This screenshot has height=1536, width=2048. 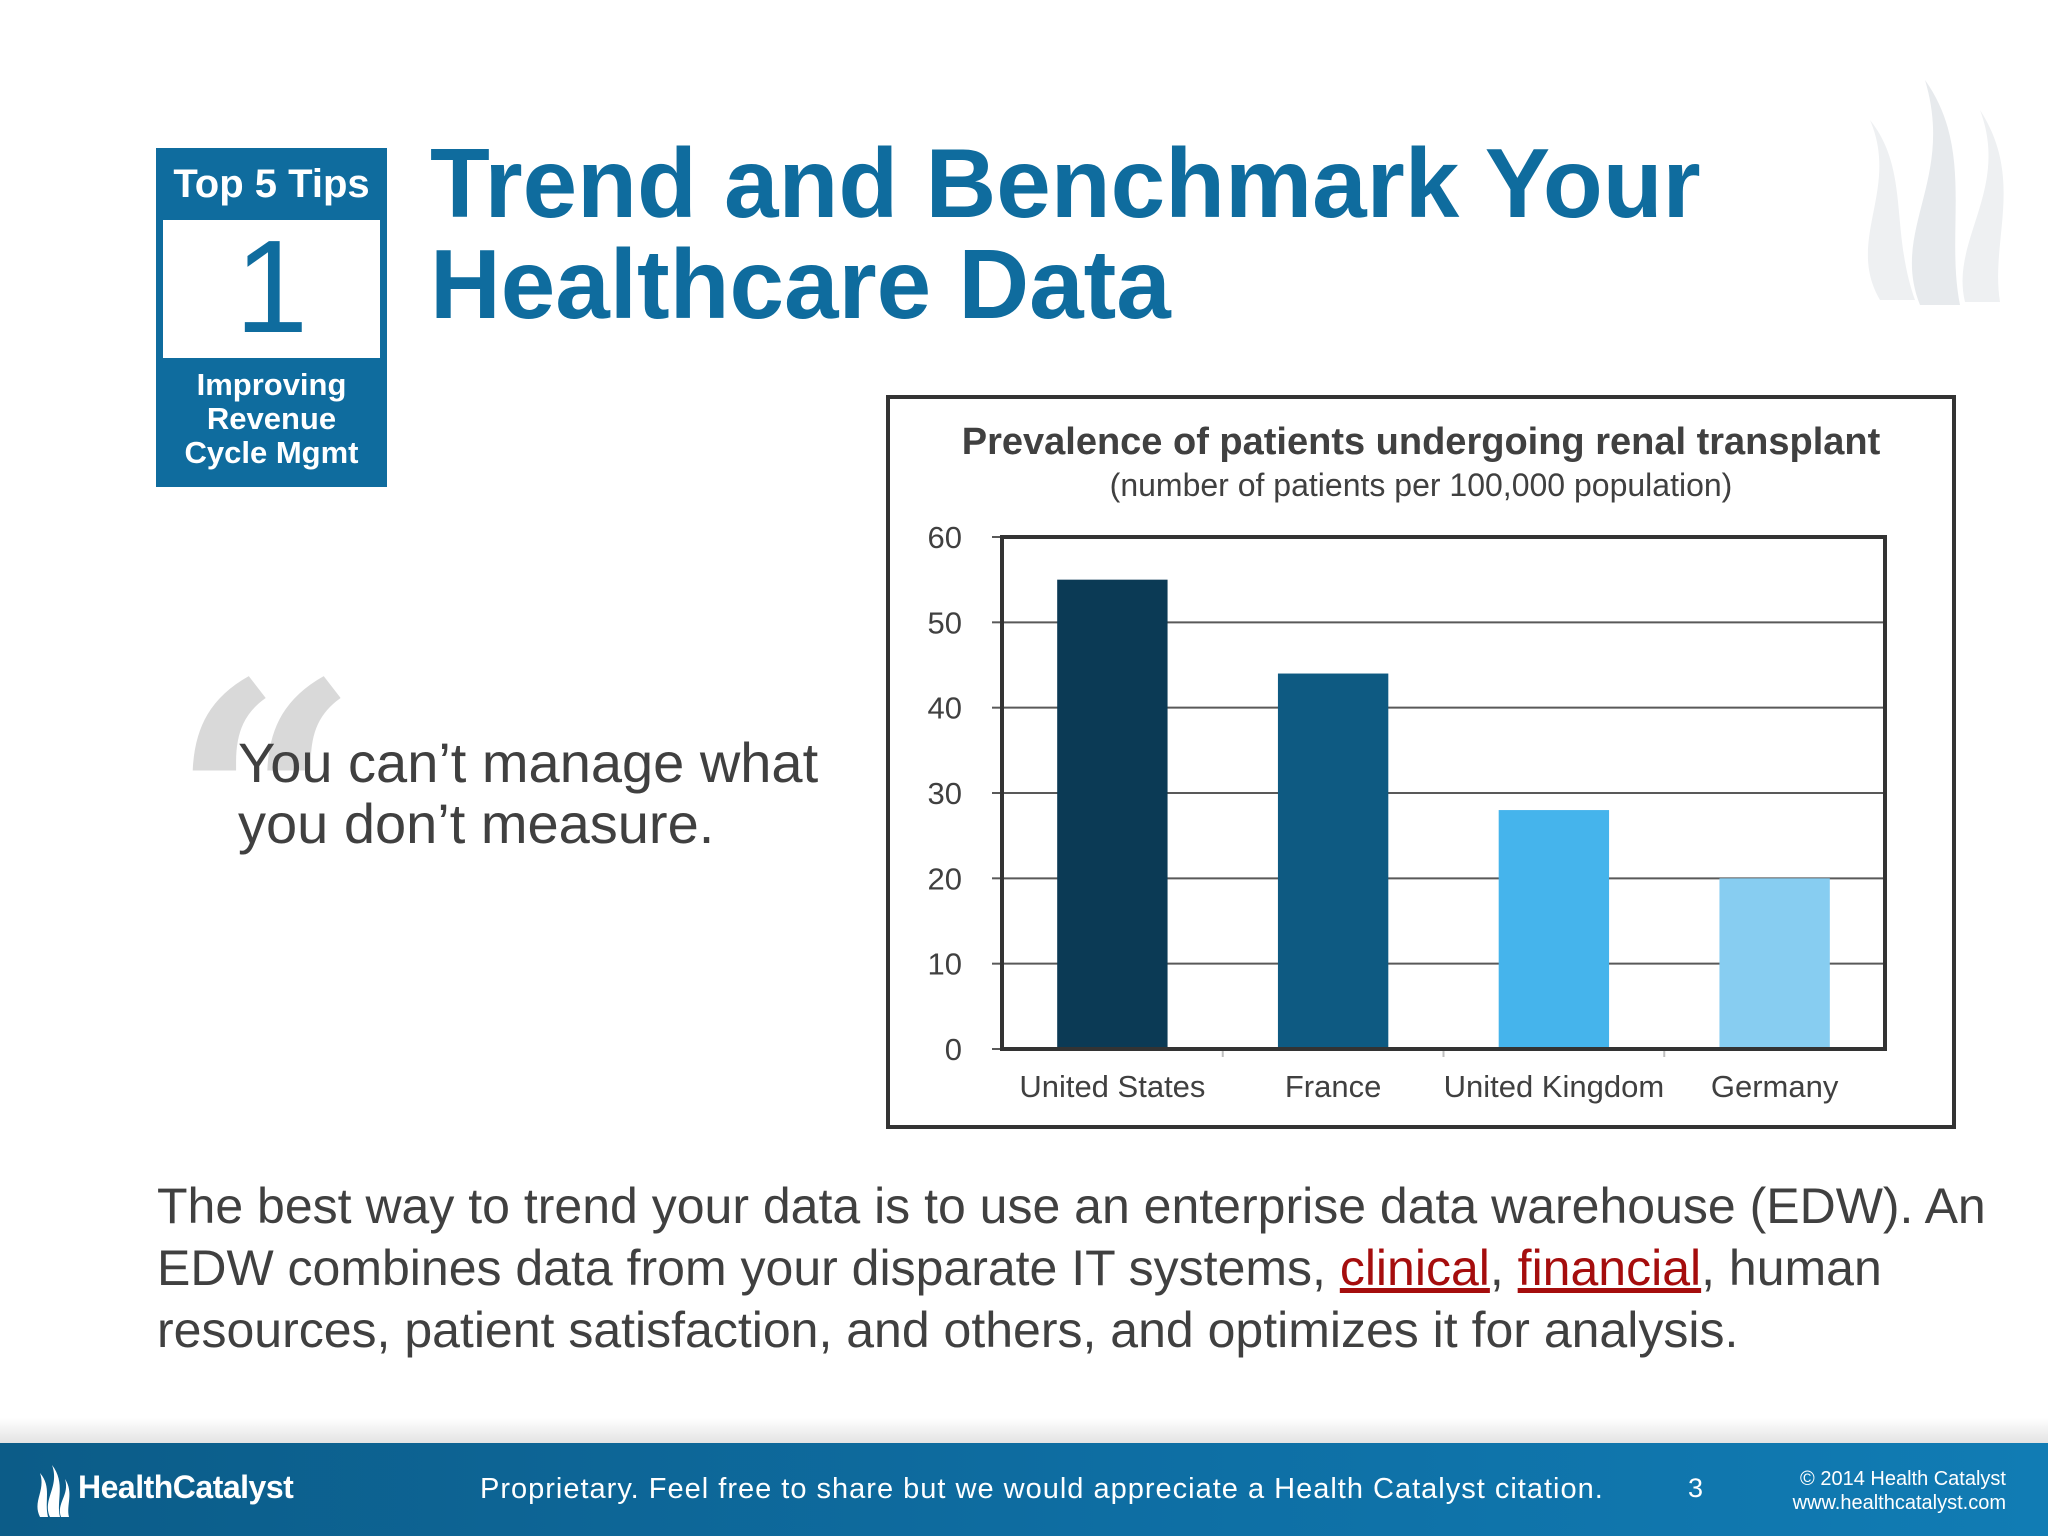 I want to click on y-tick-label: 20, so click(x=945, y=878).